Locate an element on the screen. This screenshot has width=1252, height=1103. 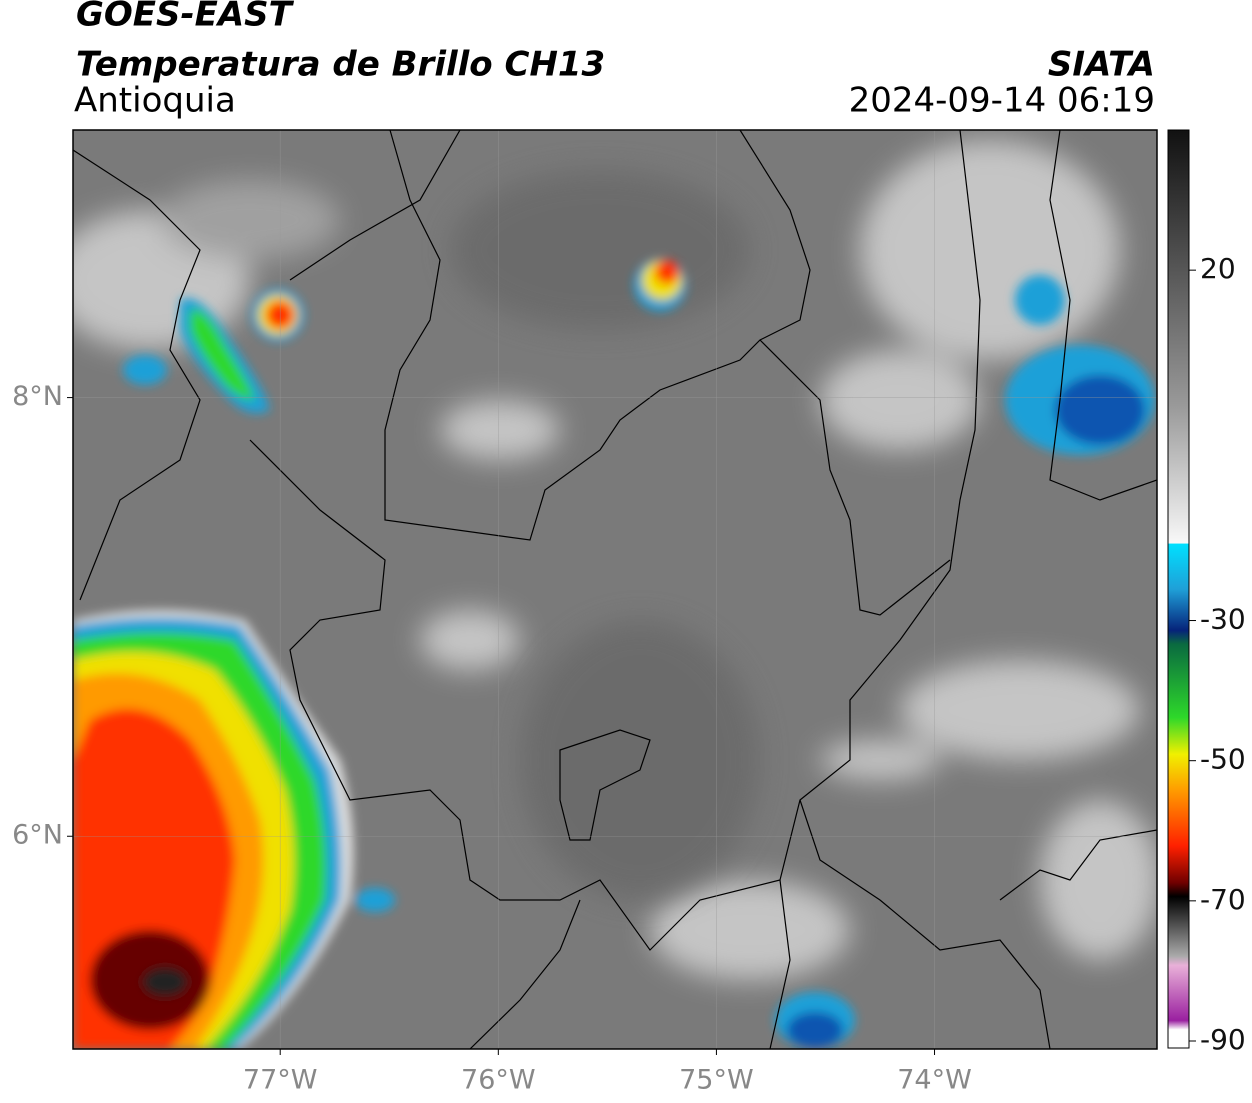
title: GOES-EAST is located at coordinates (185, 17).